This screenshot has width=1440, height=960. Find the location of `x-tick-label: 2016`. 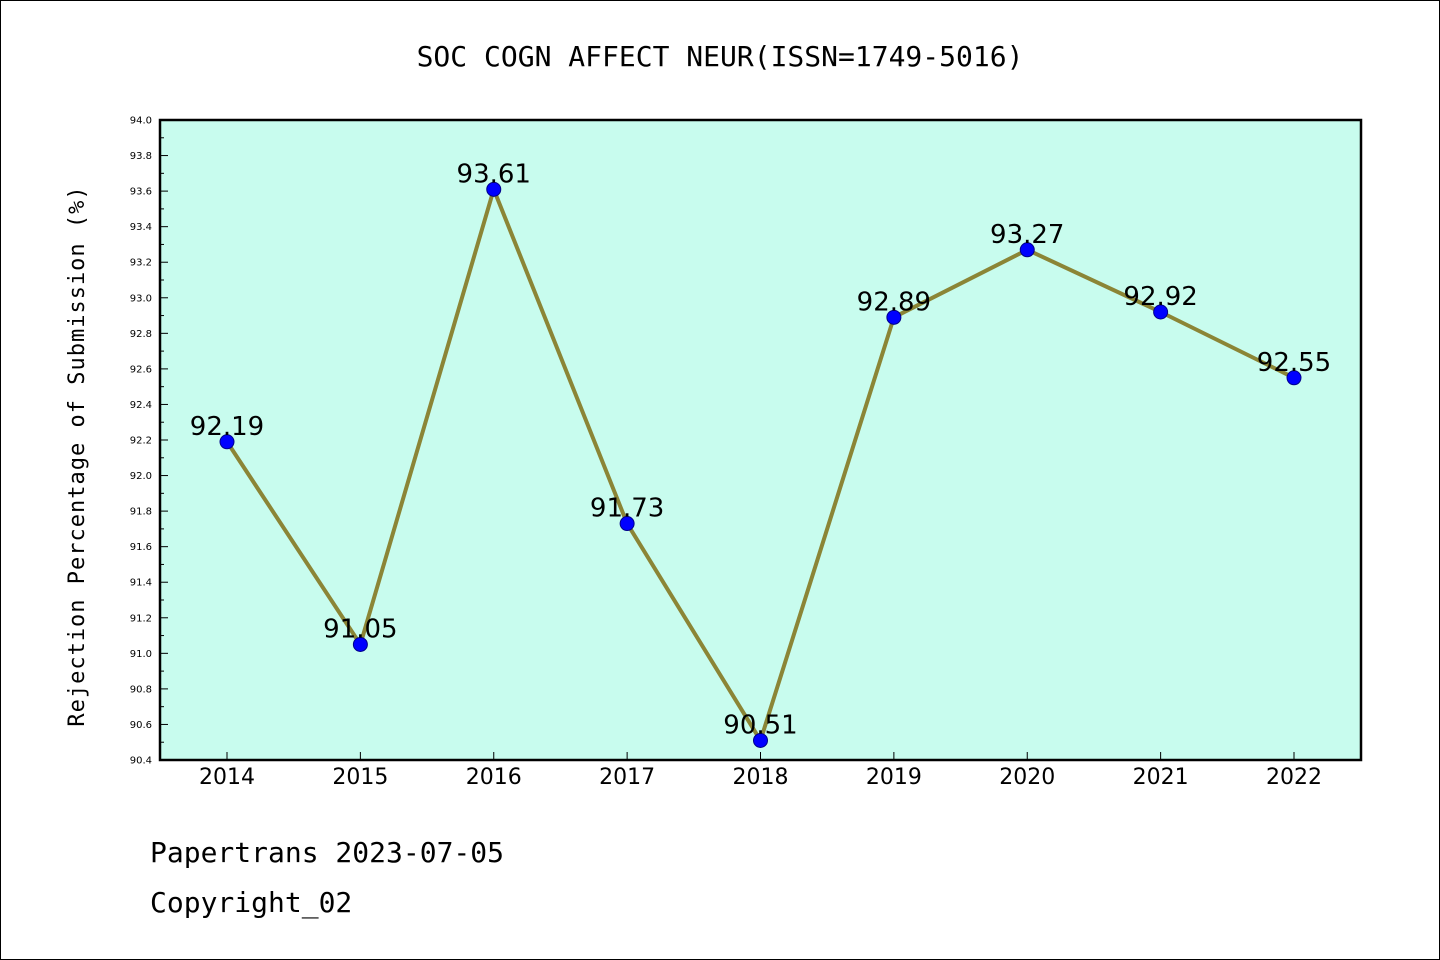

x-tick-label: 2016 is located at coordinates (494, 777).